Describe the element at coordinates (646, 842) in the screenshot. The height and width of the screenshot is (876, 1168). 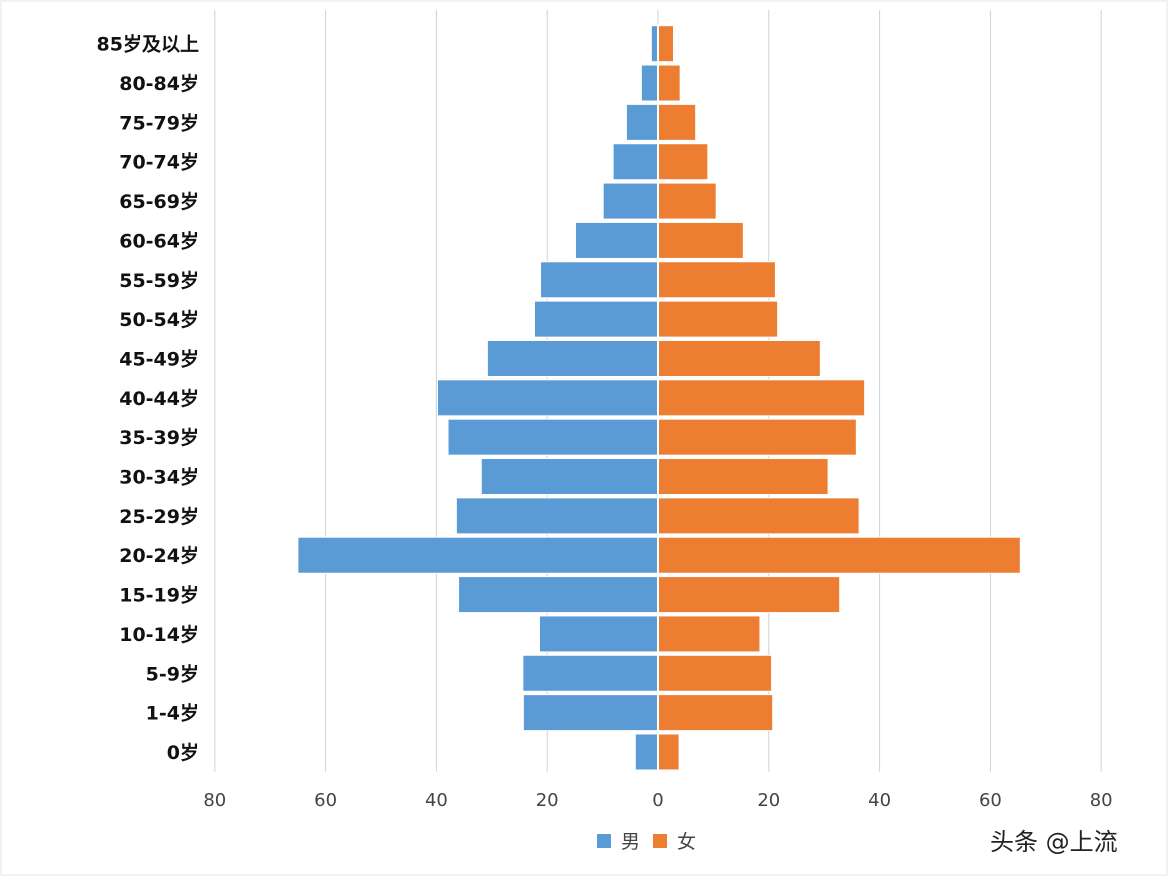
I see `legend: 男女` at that location.